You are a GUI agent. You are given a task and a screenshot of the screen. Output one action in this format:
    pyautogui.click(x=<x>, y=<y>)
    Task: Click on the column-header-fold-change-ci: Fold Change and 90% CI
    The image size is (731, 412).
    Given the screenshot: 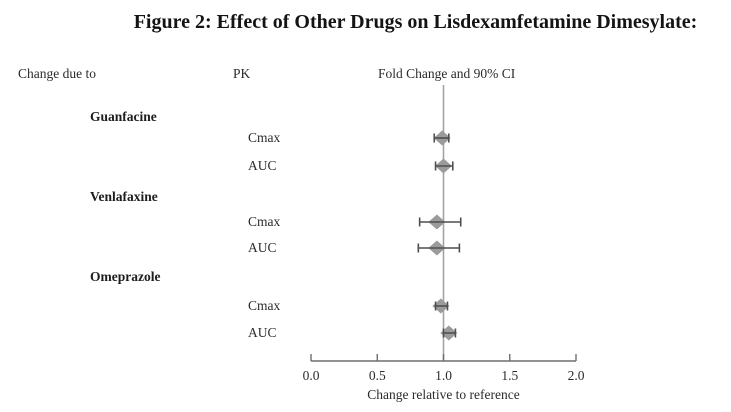 What is the action you would take?
    pyautogui.click(x=447, y=73)
    